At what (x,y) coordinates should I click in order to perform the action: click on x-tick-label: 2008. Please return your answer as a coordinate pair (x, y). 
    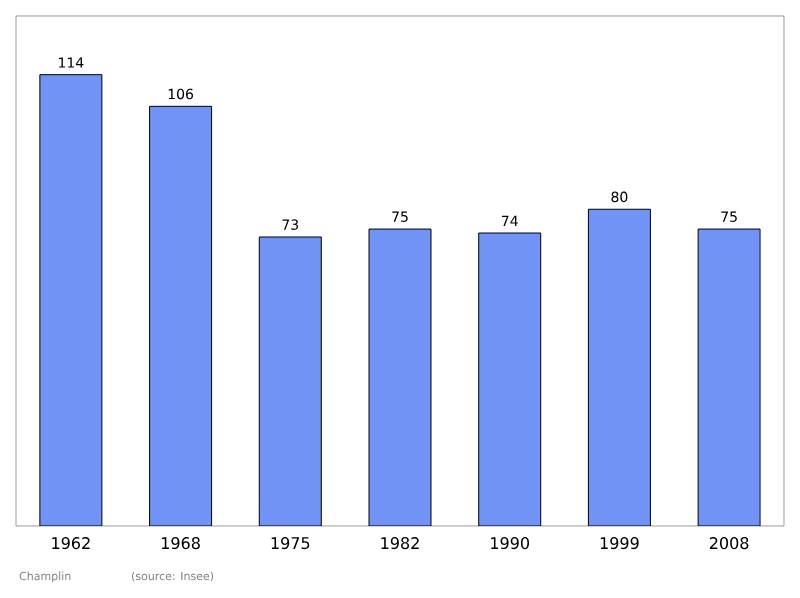
    Looking at the image, I should click on (729, 543).